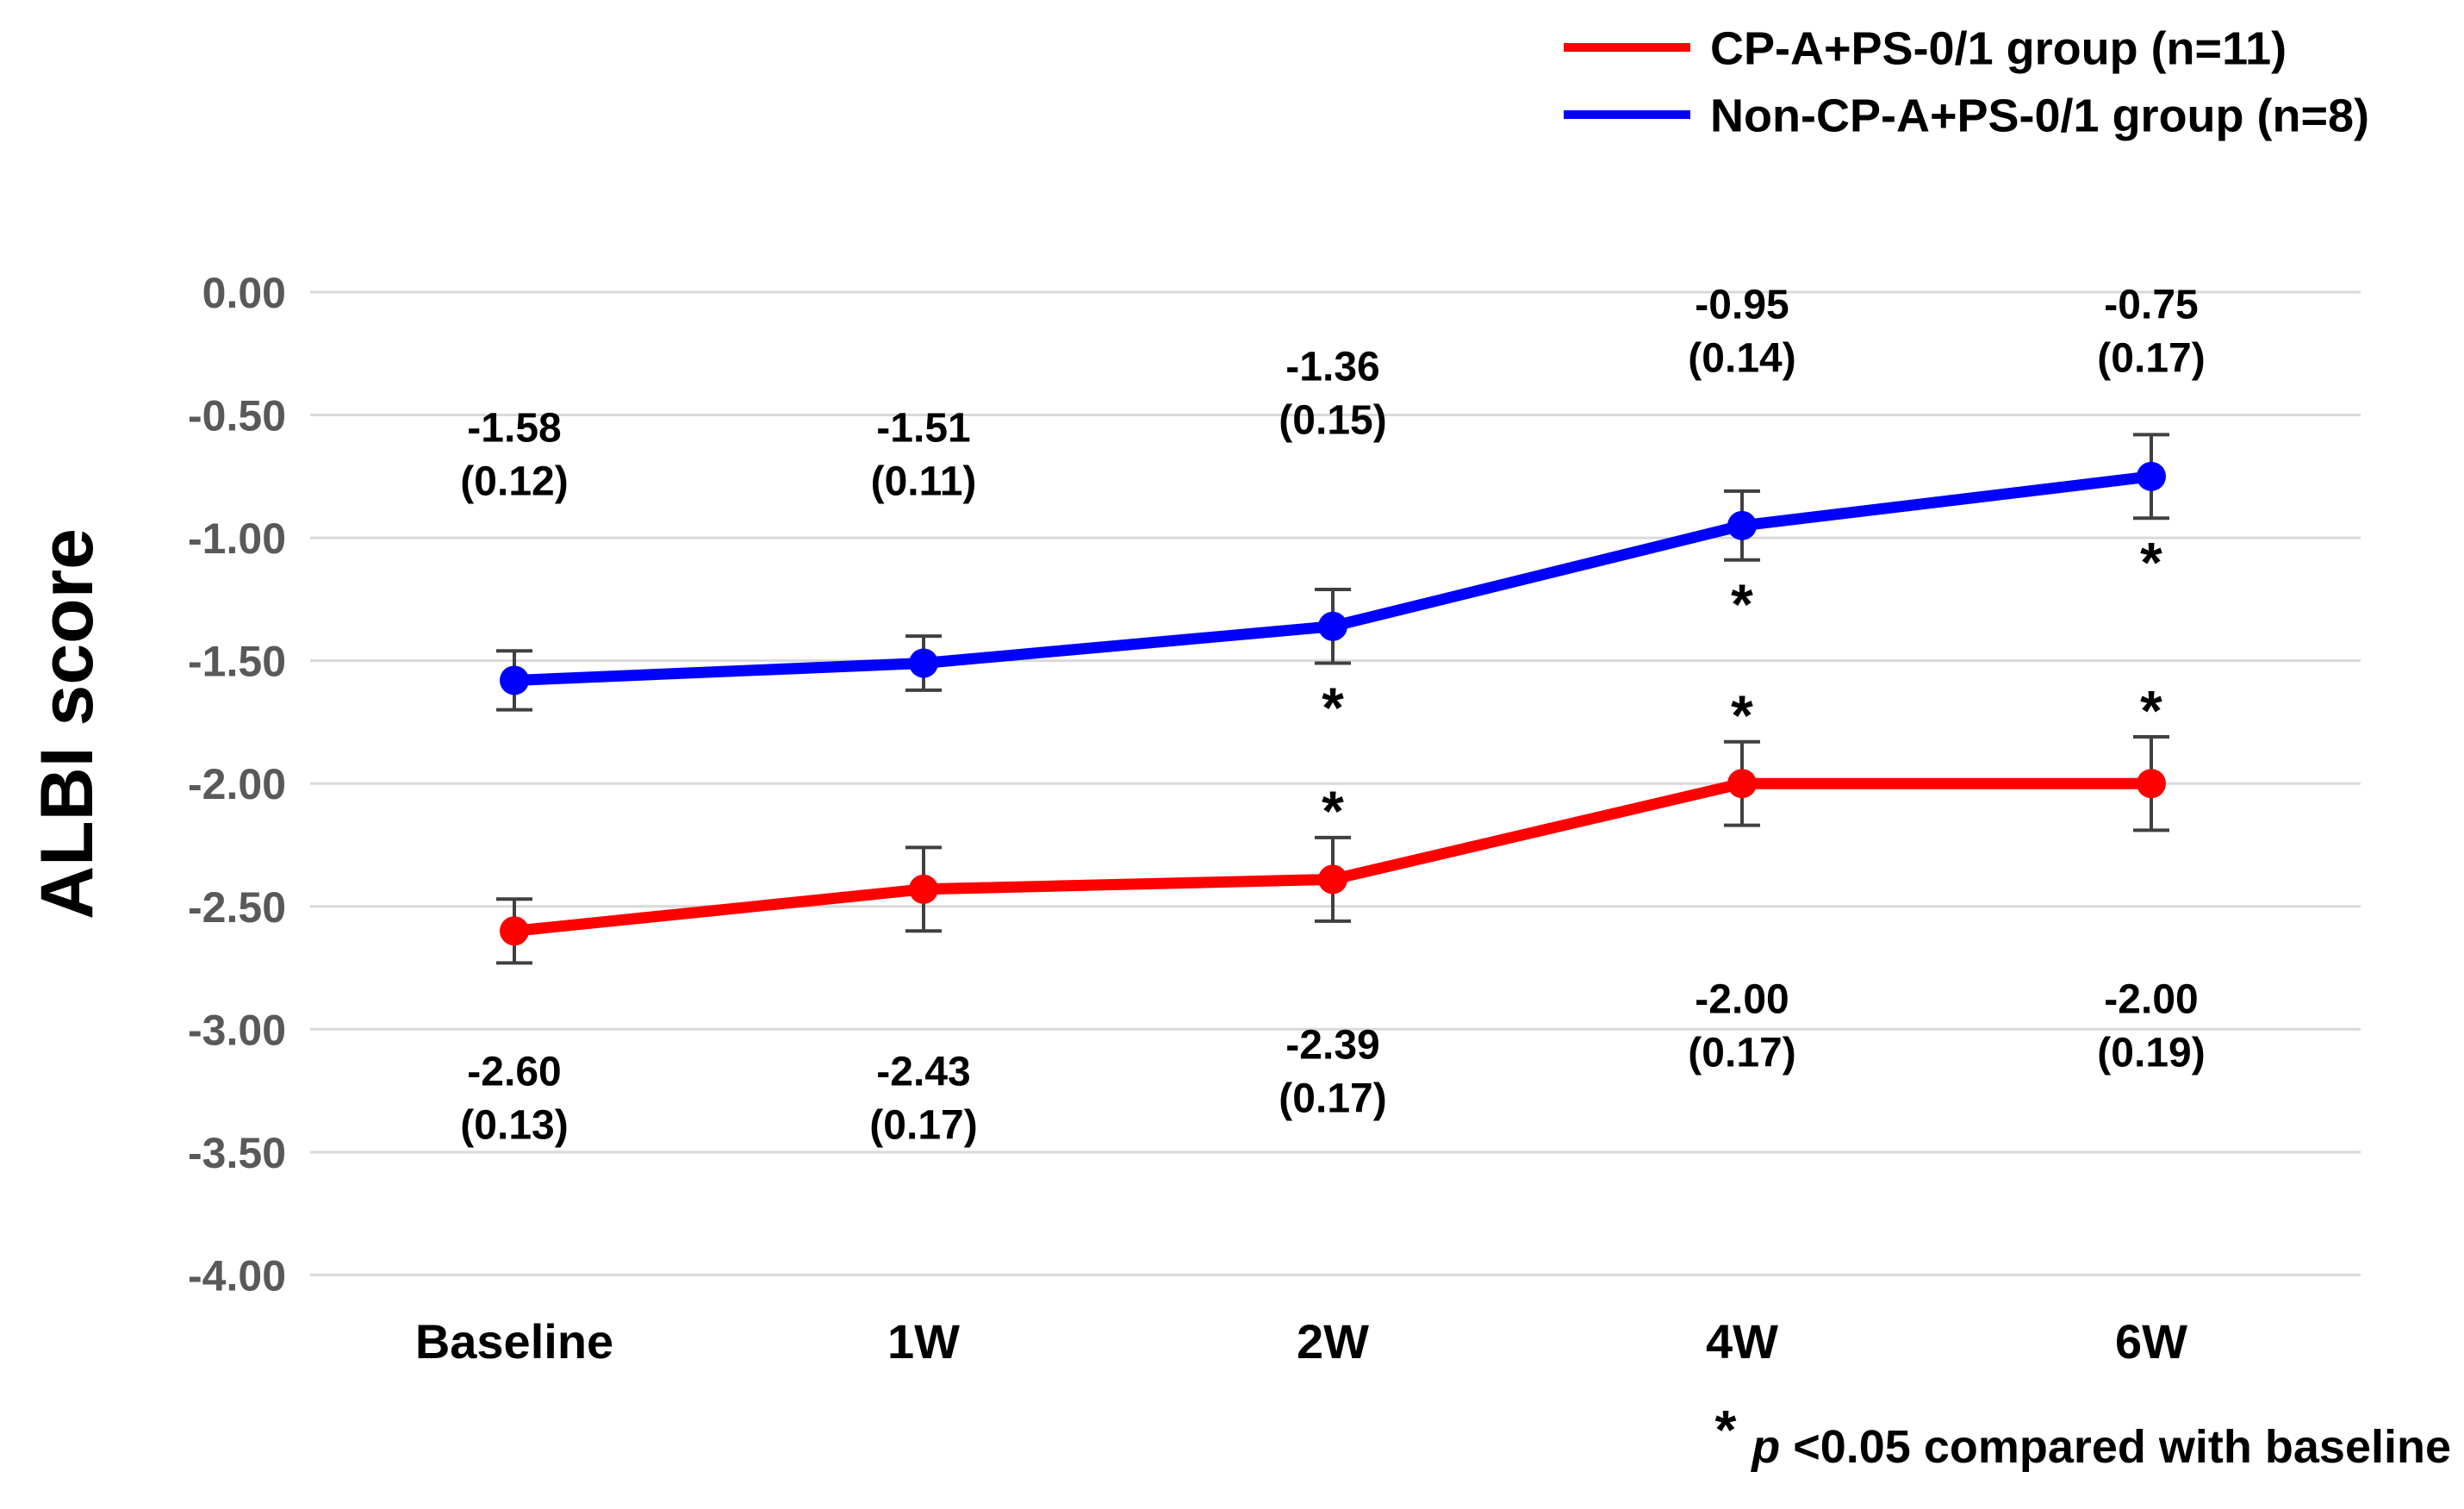 Image resolution: width=2464 pixels, height=1509 pixels. What do you see at coordinates (1332, 1045) in the screenshot?
I see `series-0-point-label-value: -2.39` at bounding box center [1332, 1045].